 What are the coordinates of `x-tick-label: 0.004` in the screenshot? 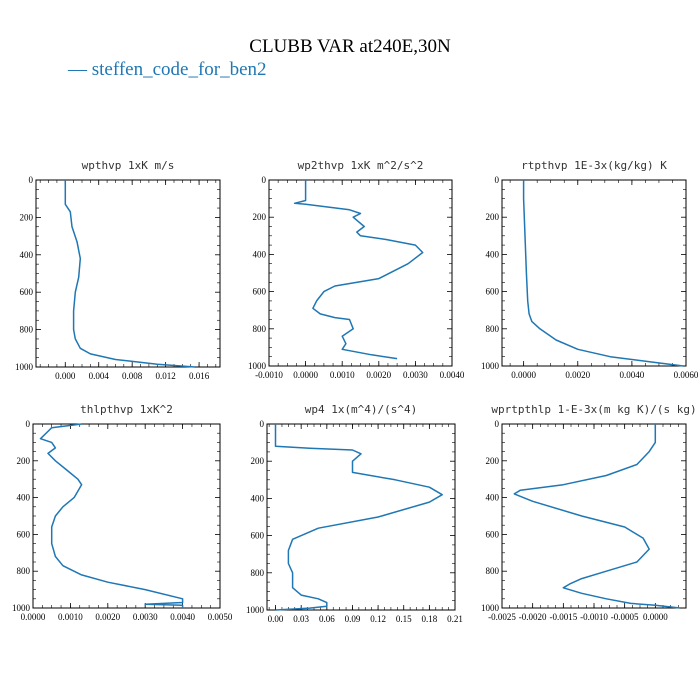 It's located at (99, 376).